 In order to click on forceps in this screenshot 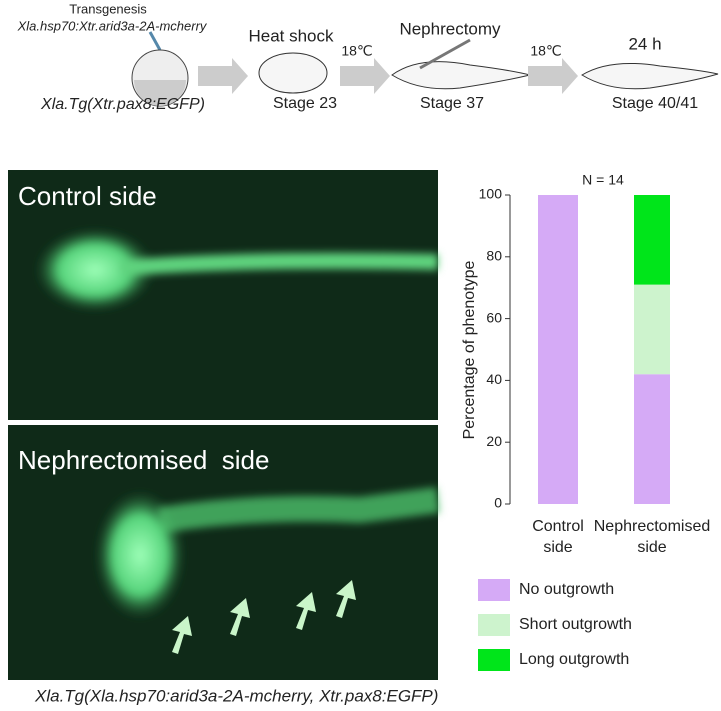, I will do `click(445, 54)`.